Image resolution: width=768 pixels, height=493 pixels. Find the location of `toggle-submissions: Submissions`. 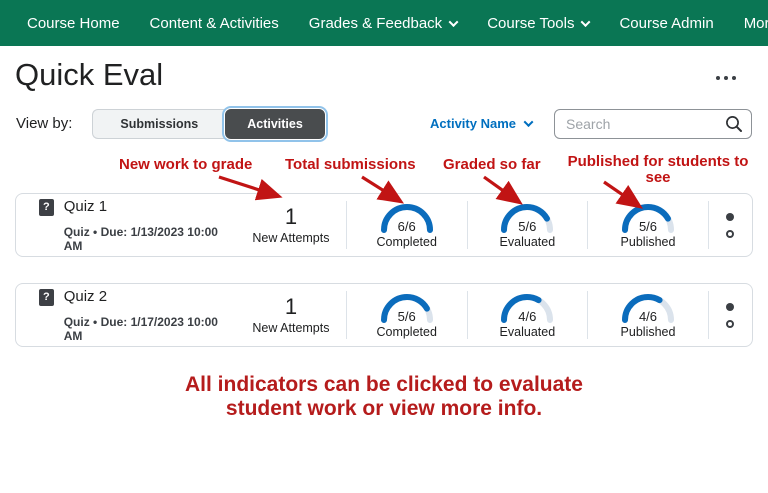

toggle-submissions: Submissions is located at coordinates (159, 123).